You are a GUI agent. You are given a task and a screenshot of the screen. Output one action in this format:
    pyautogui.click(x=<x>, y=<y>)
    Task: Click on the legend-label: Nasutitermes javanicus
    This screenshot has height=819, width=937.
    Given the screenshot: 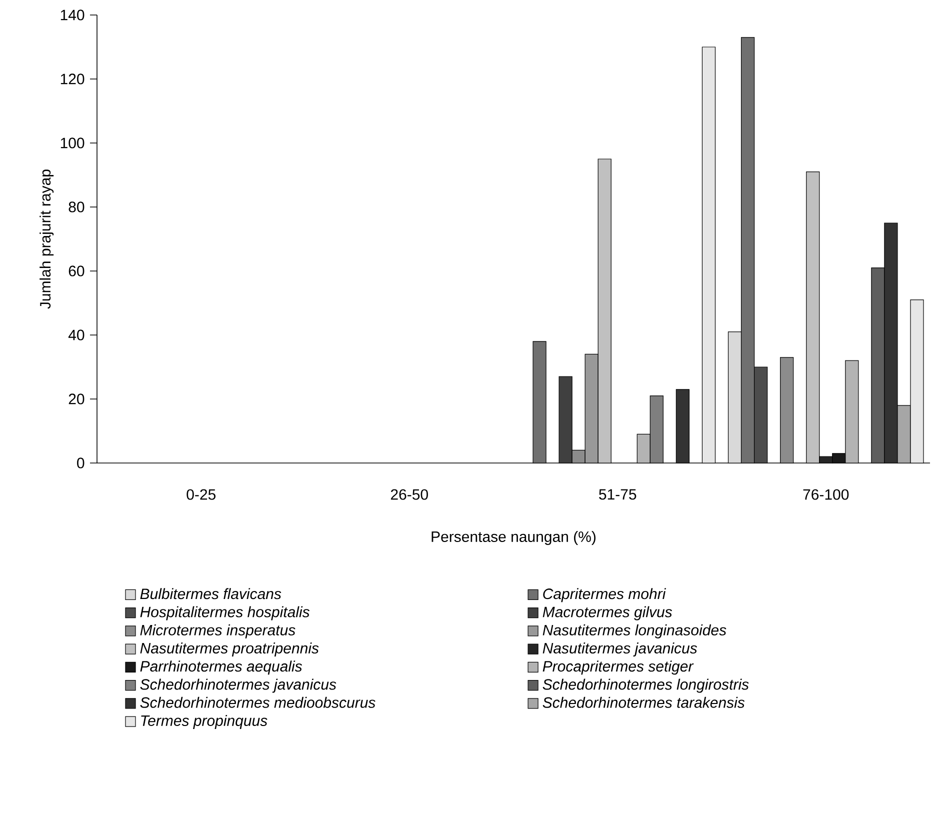 What is the action you would take?
    pyautogui.click(x=620, y=649)
    